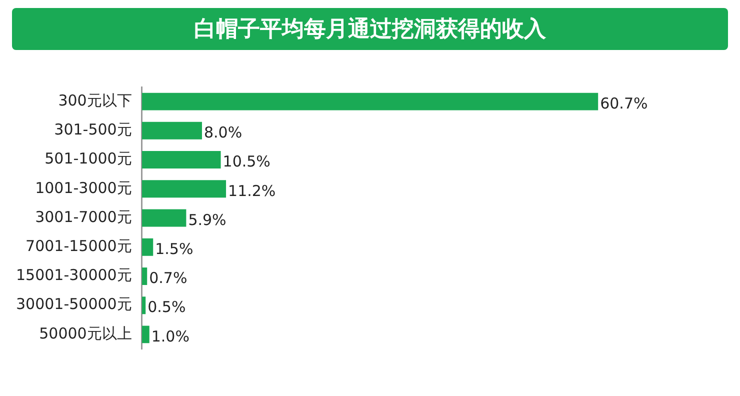  I want to click on y-tick-label: 1001-3000元, so click(83, 187).